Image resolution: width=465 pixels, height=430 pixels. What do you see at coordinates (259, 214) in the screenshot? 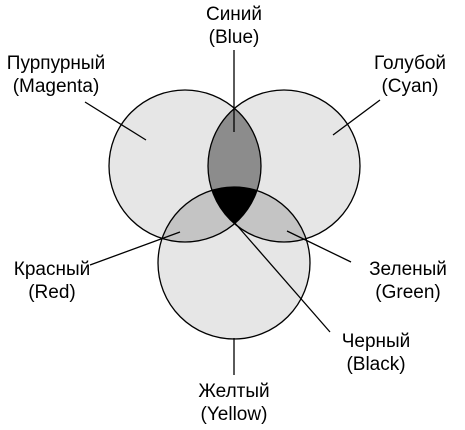
I see `green-overlap` at bounding box center [259, 214].